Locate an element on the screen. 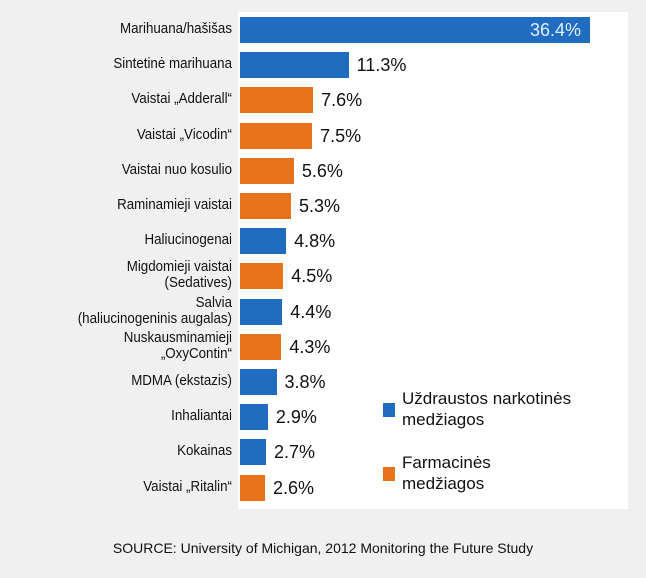 The width and height of the screenshot is (646, 578). value-label: 7.5% is located at coordinates (341, 135).